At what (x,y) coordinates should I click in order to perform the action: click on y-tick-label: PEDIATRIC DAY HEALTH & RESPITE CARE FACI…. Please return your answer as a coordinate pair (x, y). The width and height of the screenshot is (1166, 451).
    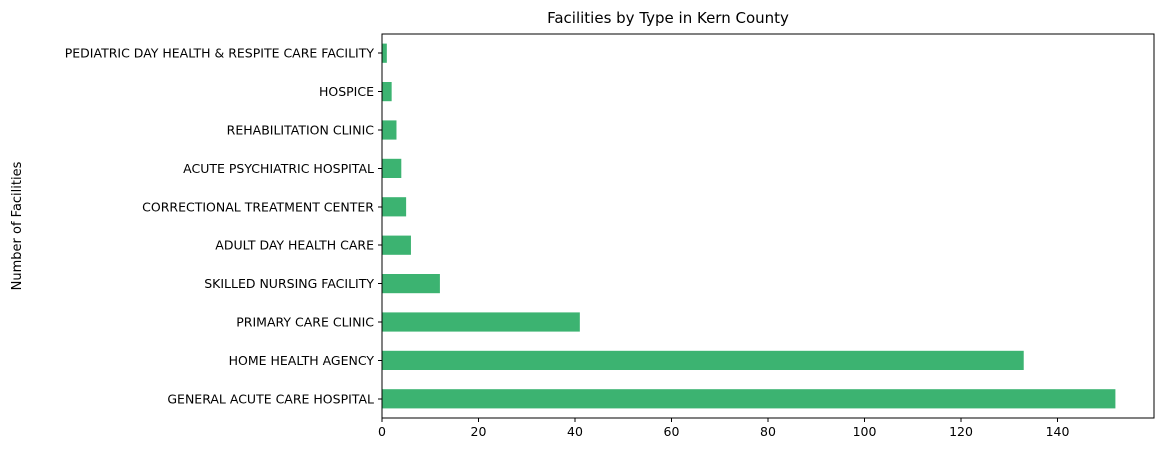
    Looking at the image, I should click on (220, 53).